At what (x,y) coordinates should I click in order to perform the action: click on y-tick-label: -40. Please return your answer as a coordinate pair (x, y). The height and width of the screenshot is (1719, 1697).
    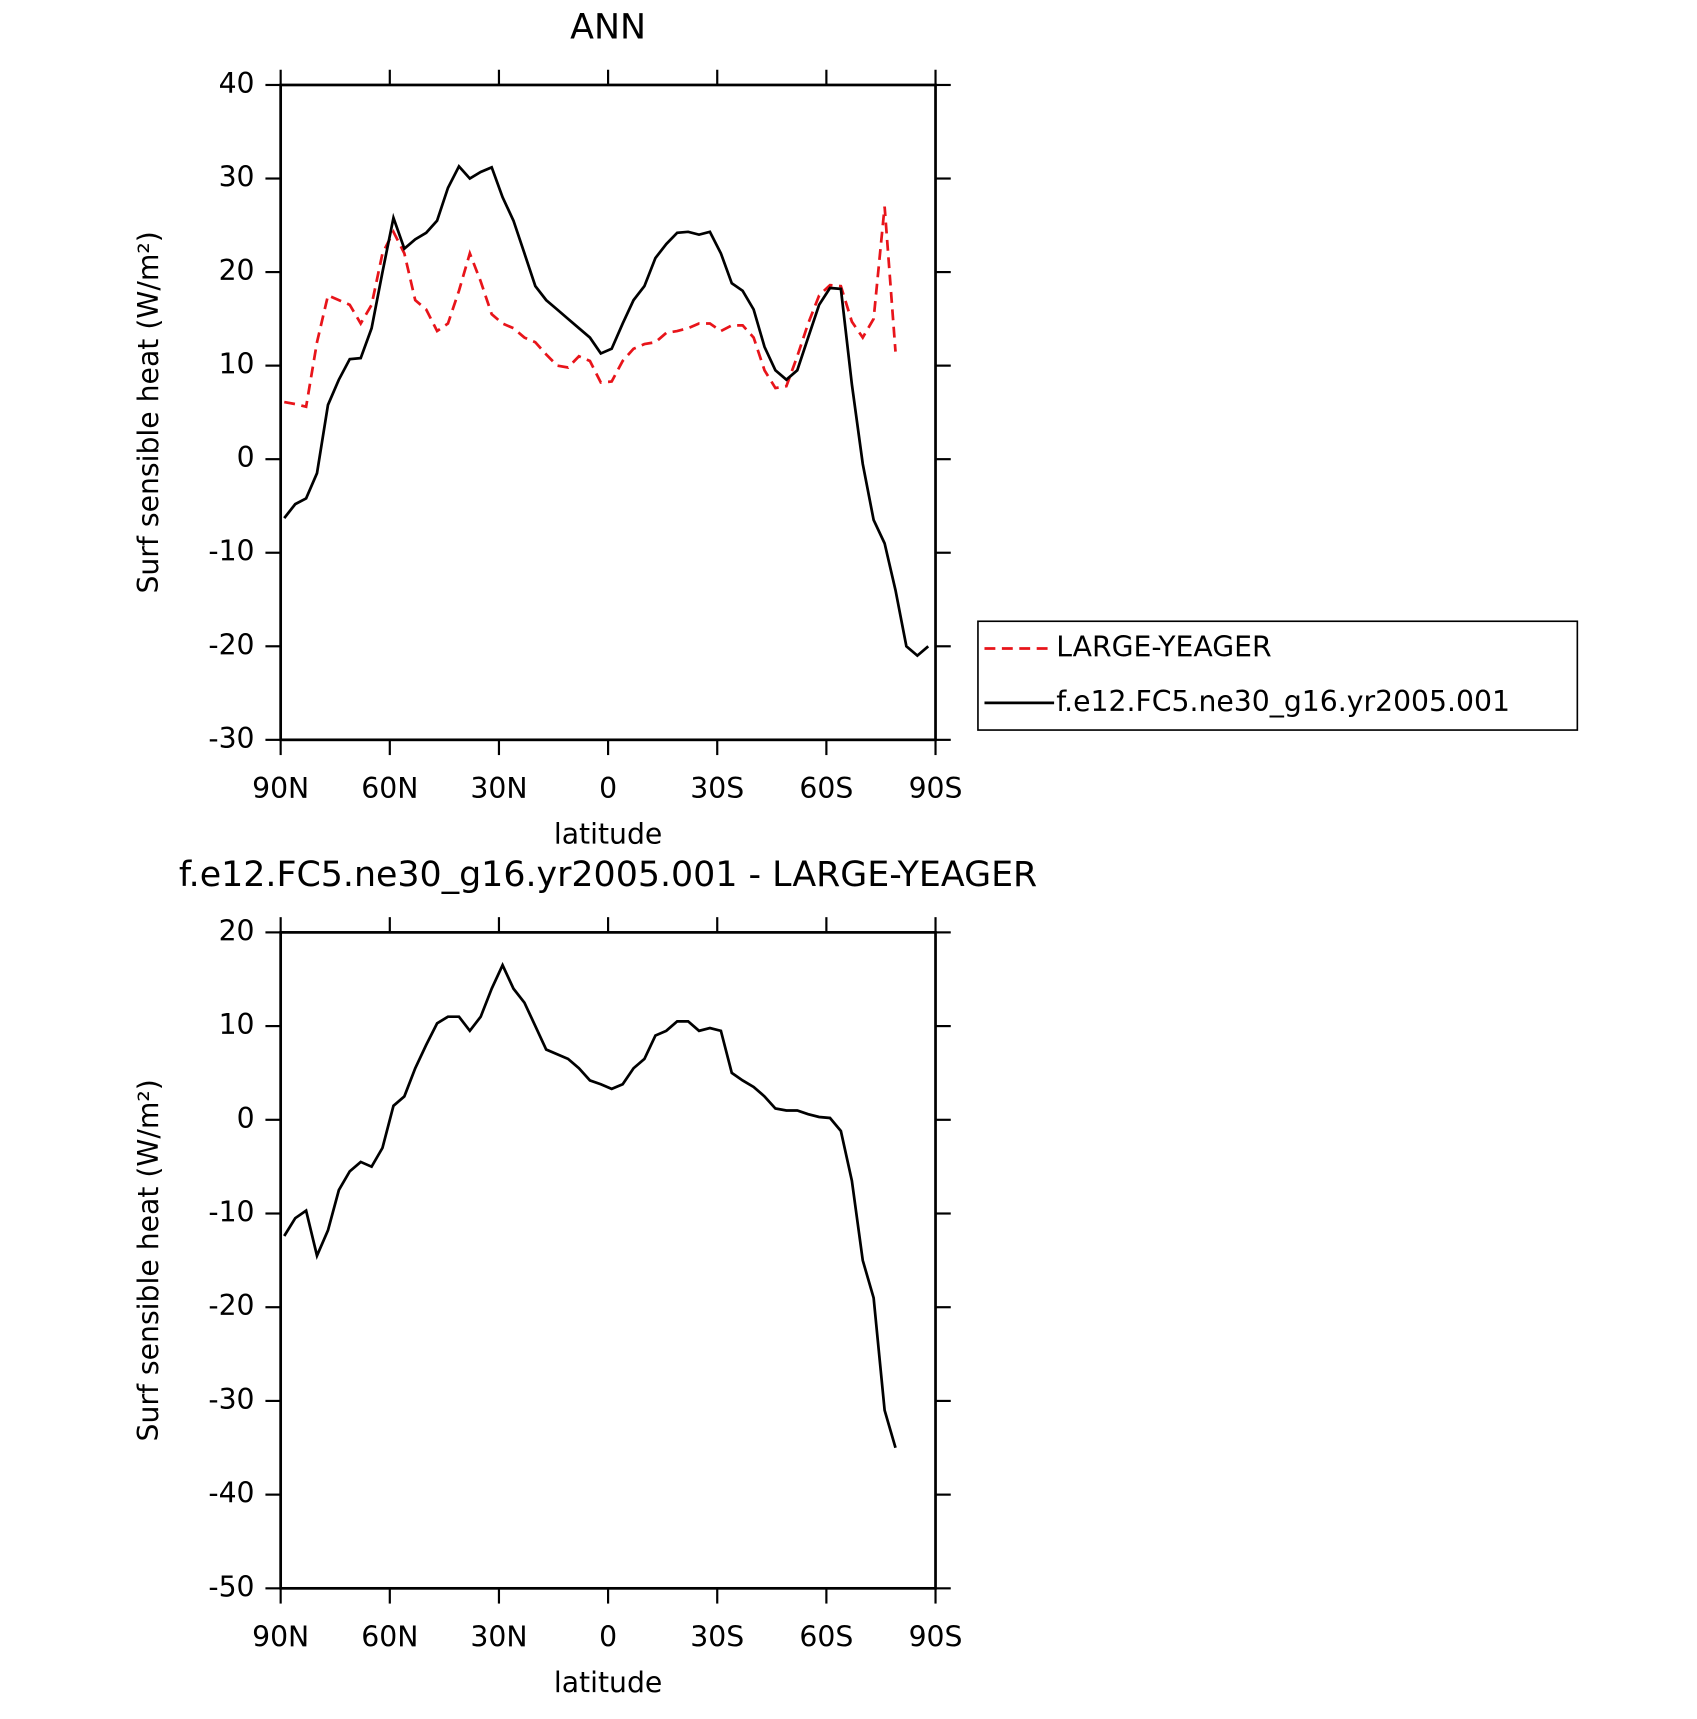
    Looking at the image, I should click on (231, 1493).